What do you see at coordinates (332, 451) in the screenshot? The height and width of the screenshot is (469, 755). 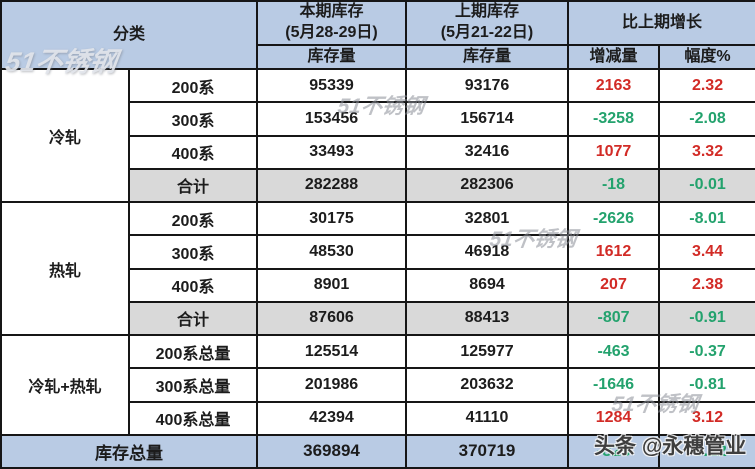 I see `current-inventory-cell: 369894` at bounding box center [332, 451].